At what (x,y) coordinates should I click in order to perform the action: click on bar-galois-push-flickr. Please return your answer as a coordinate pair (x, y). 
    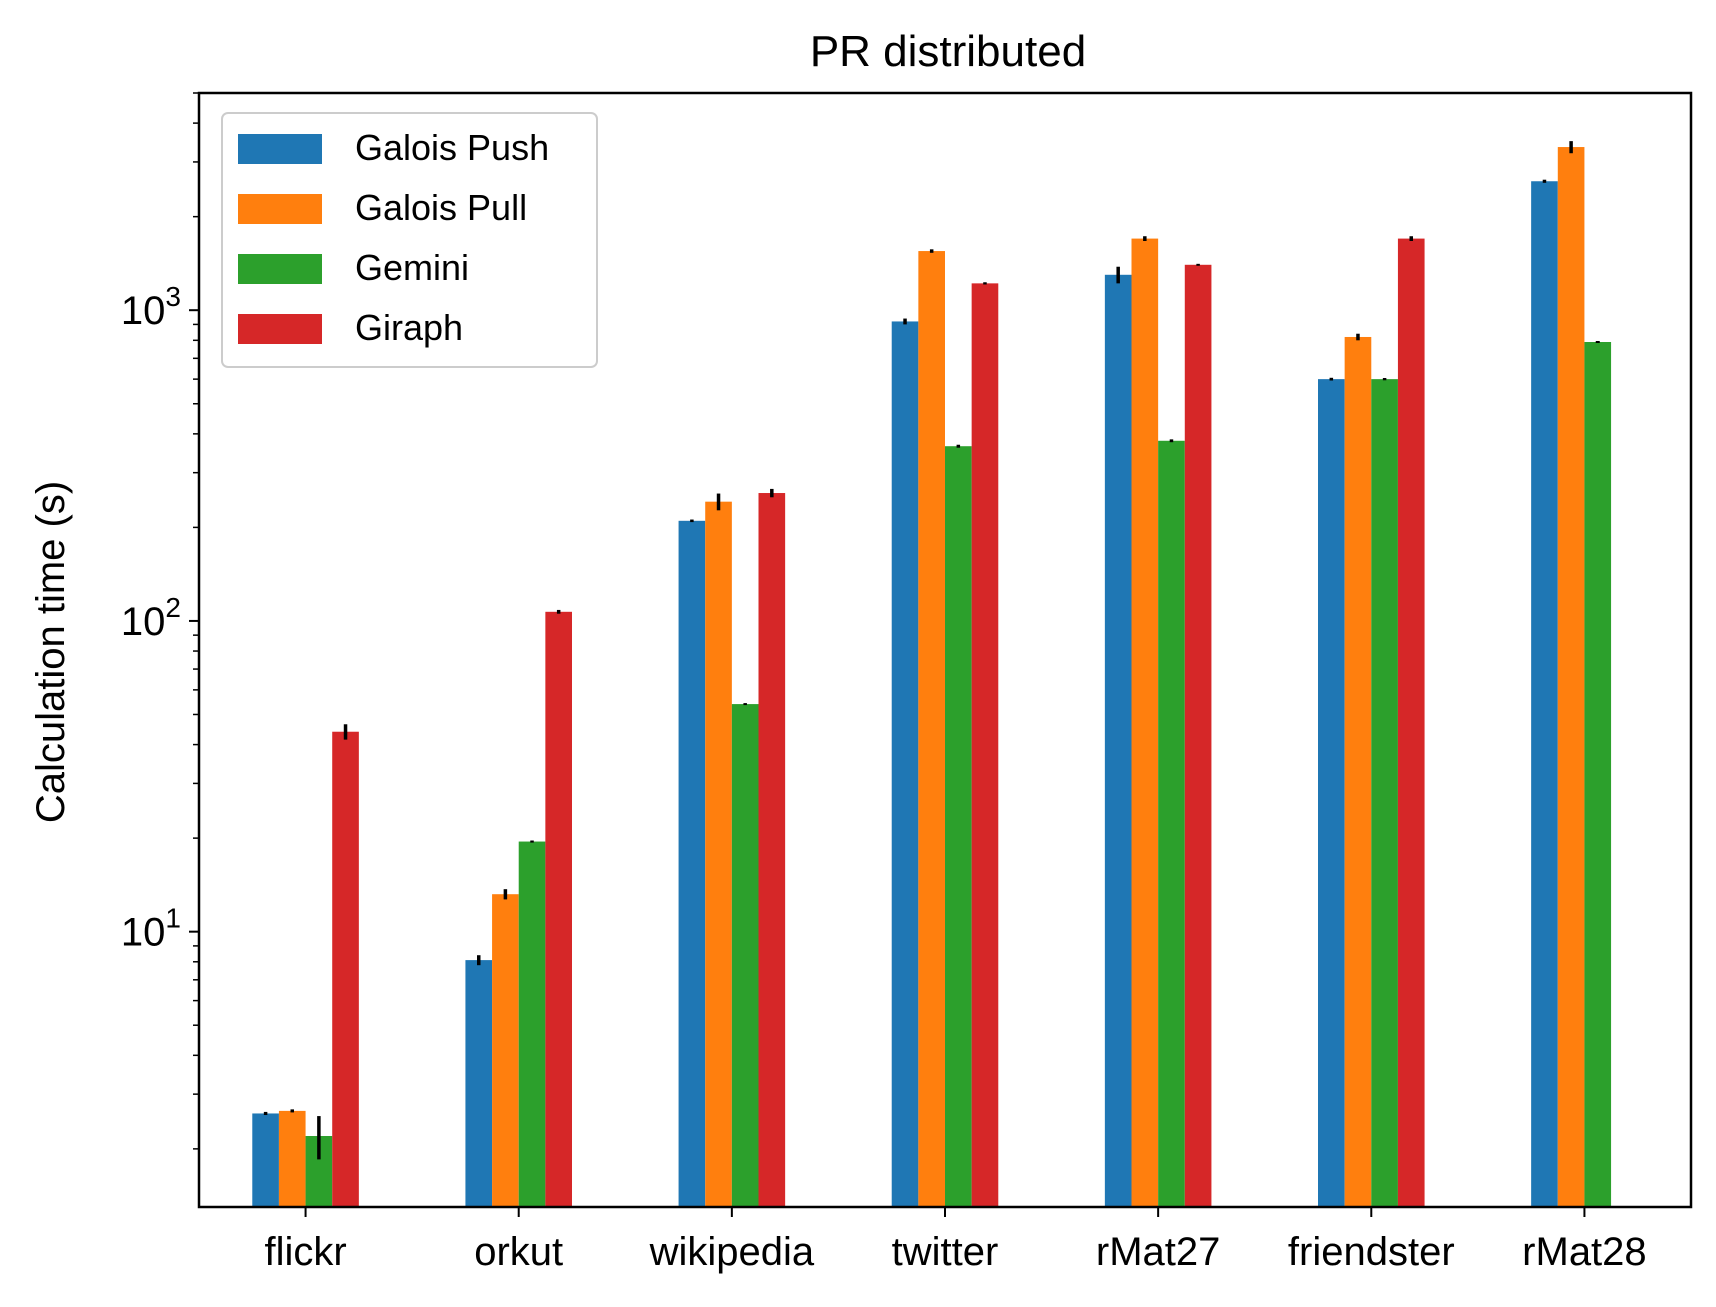
    Looking at the image, I should click on (265, 1160).